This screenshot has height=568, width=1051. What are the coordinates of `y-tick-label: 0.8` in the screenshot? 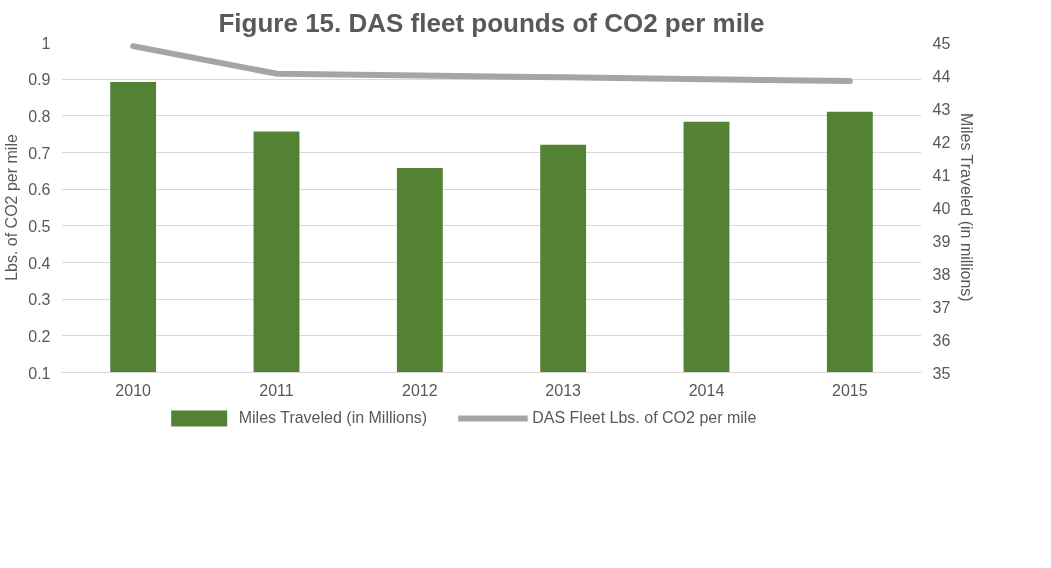 It's located at (39, 116).